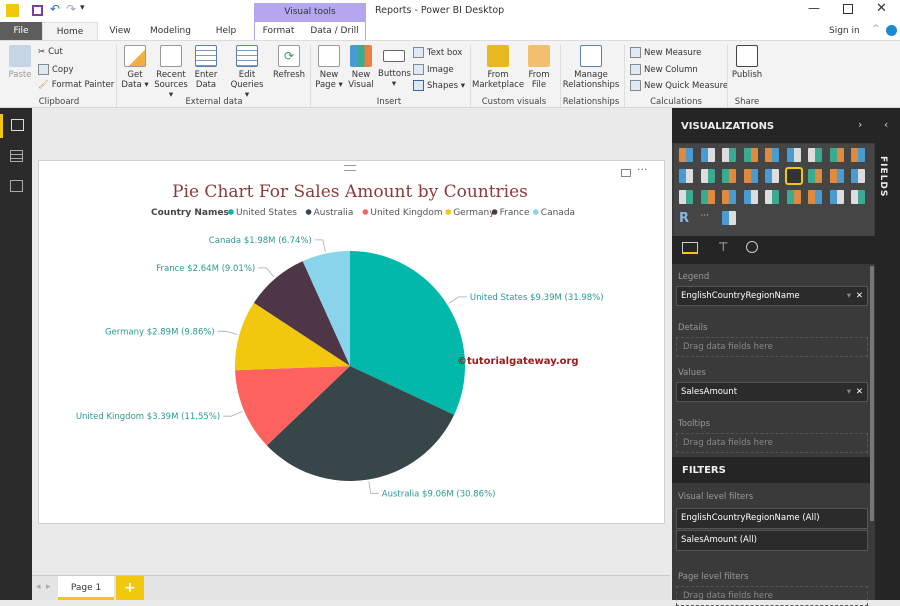  Describe the element at coordinates (793, 176) in the screenshot. I see `pie-chart-visual-icon` at that location.